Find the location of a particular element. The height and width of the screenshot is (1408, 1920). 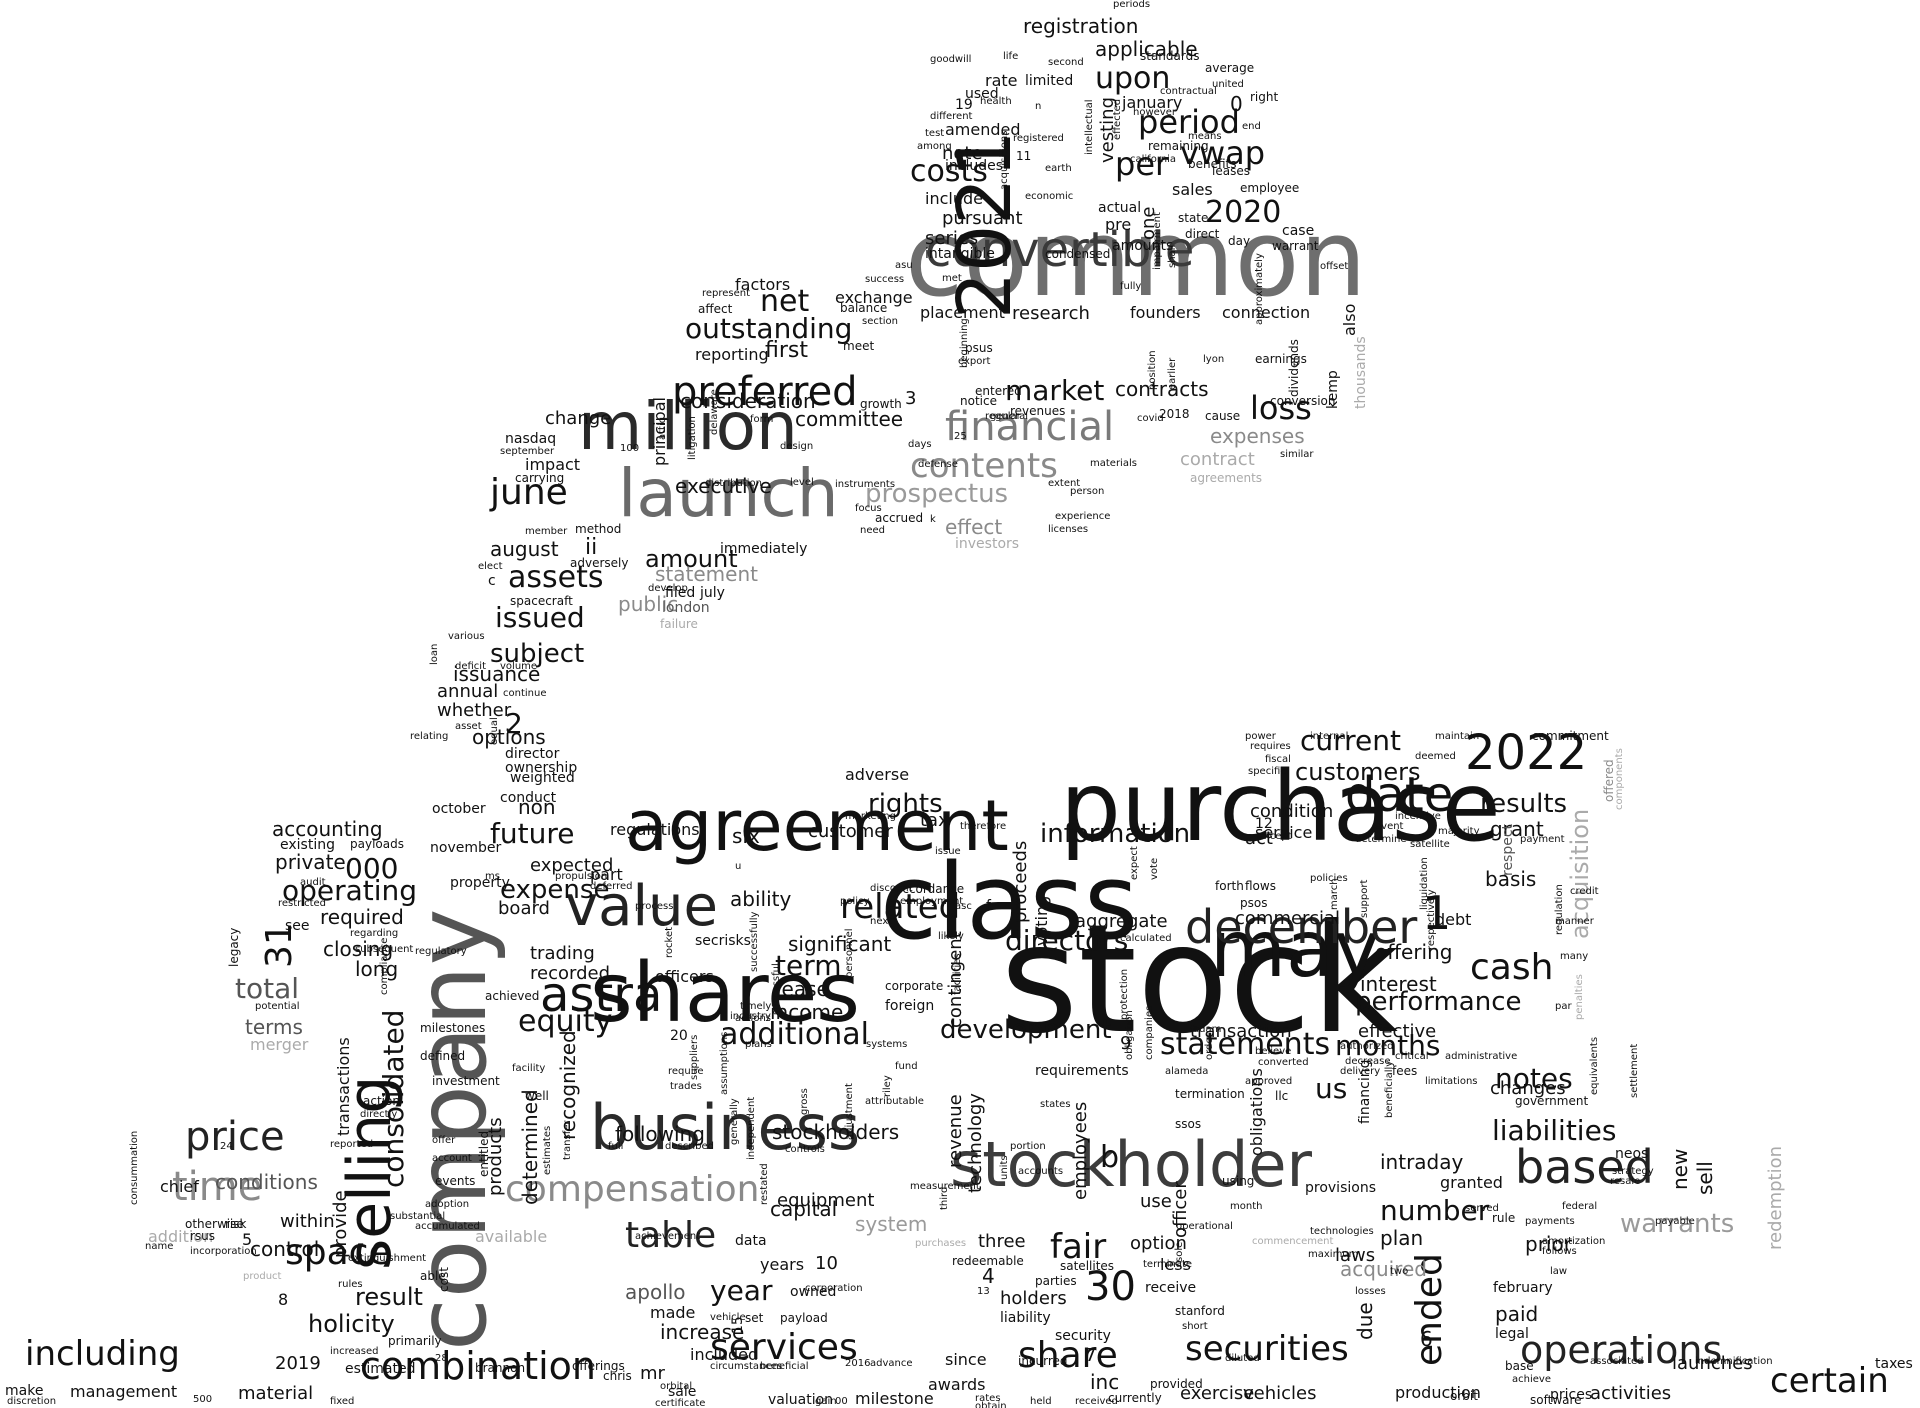

word-u: u is located at coordinates (738, 866).